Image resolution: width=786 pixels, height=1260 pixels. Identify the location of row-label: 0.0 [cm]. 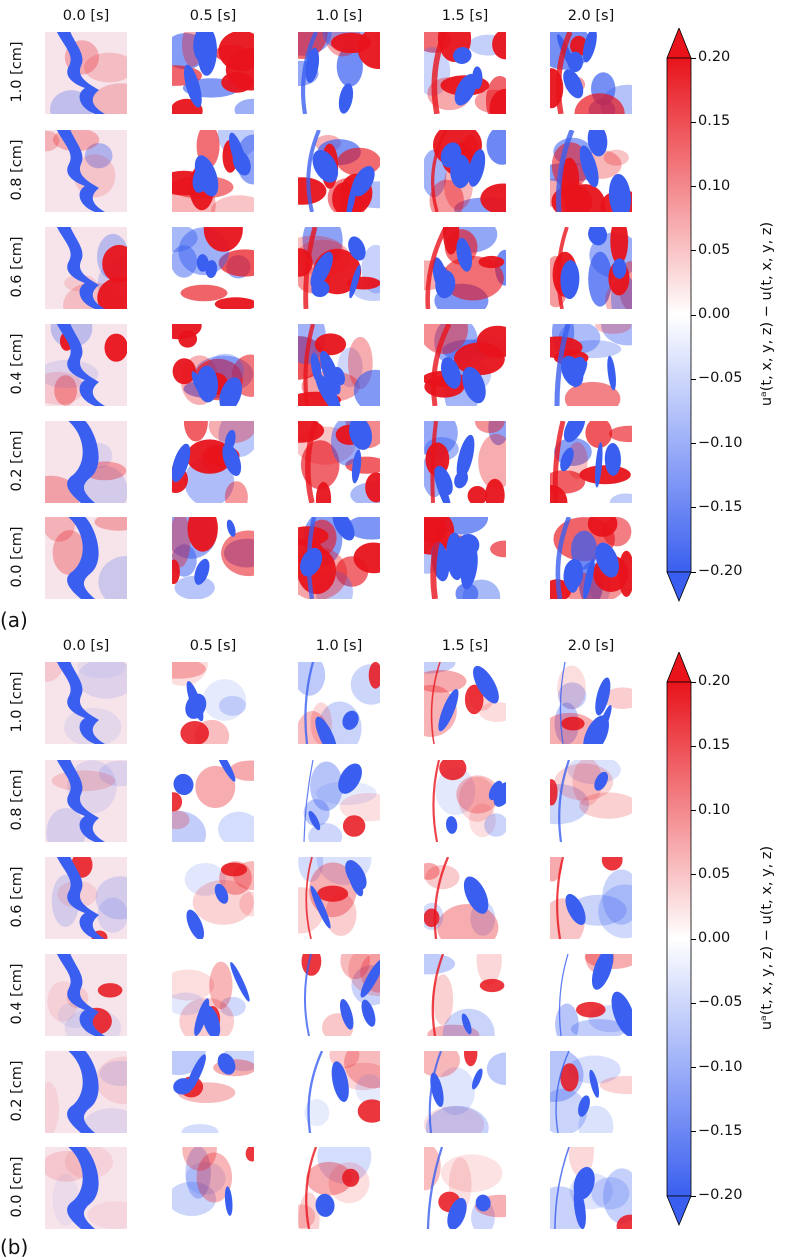
(17, 557).